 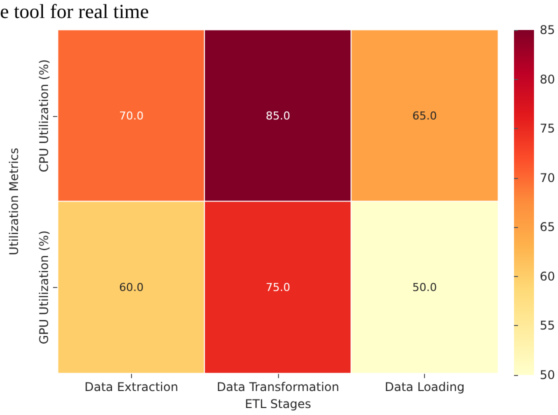 I want to click on y-axis-title: Utilization Metrics, so click(x=14, y=202).